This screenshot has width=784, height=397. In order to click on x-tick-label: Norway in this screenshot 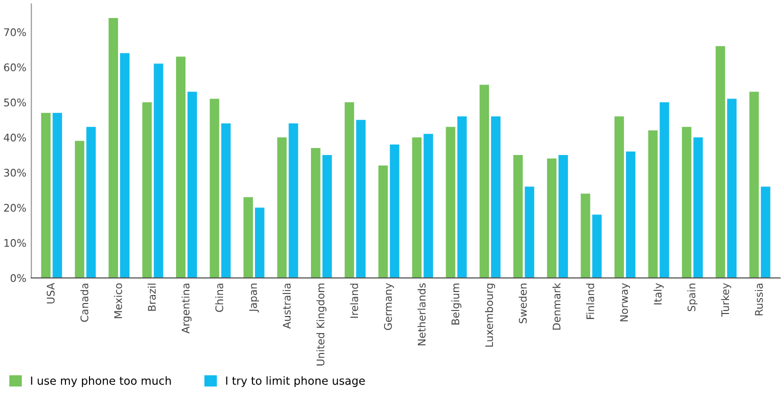, I will do `click(625, 302)`.